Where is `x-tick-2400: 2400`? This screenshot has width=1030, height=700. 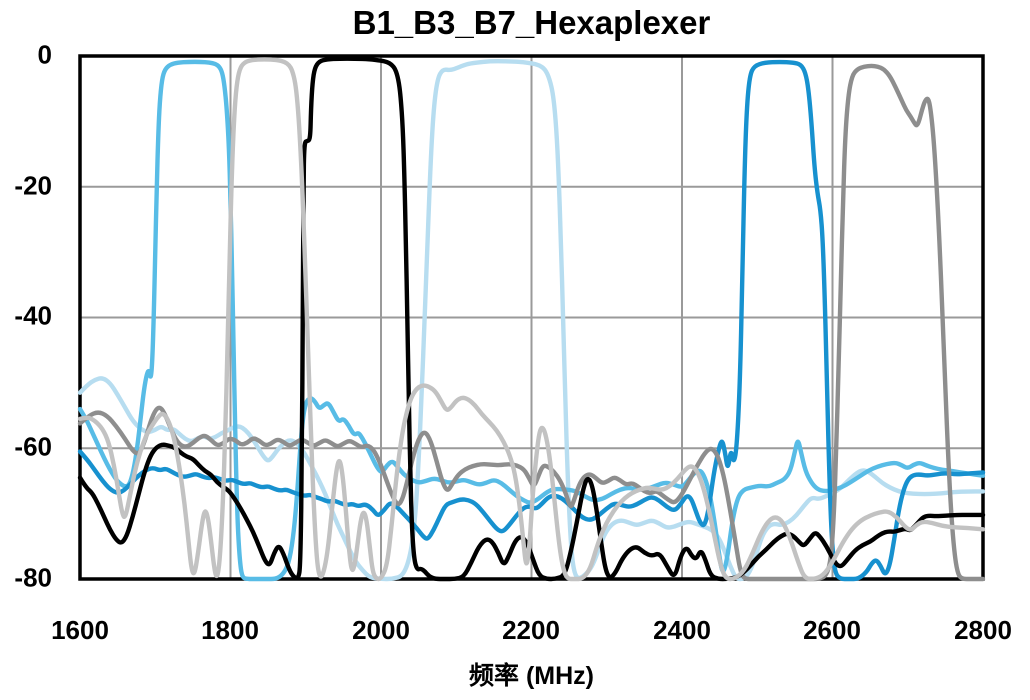 x-tick-2400: 2400 is located at coordinates (682, 630).